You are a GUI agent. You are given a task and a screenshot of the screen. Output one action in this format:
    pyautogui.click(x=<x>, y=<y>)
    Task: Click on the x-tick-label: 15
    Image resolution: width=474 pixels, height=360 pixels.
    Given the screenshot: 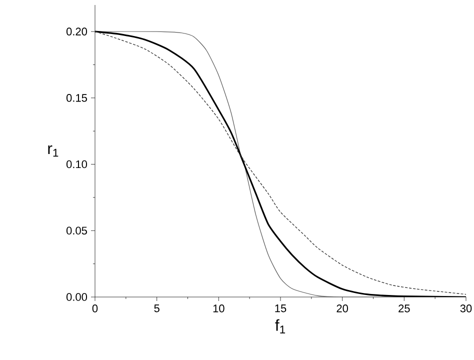 What is the action you would take?
    pyautogui.click(x=280, y=308)
    